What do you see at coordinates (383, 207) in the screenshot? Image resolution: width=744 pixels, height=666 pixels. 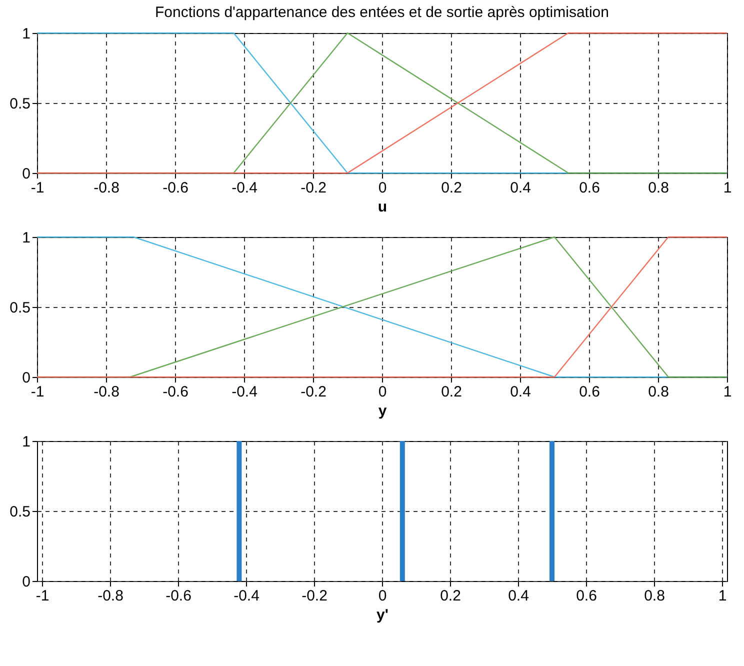 I see `x-axis-title: u` at bounding box center [383, 207].